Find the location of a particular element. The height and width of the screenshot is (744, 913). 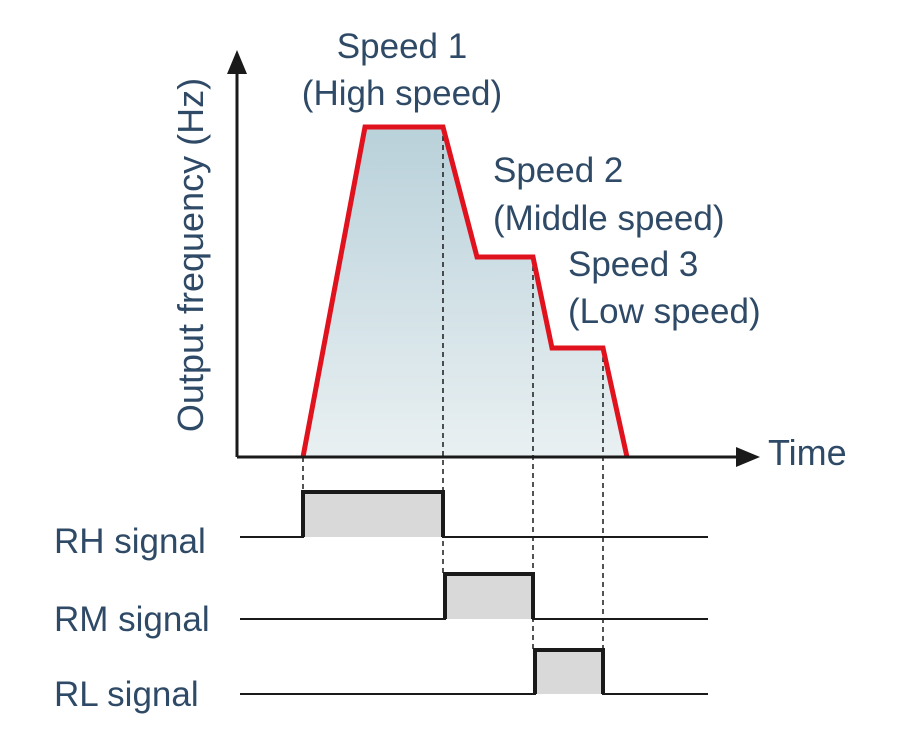

speed-1-title: Speed 1 is located at coordinates (402, 46).